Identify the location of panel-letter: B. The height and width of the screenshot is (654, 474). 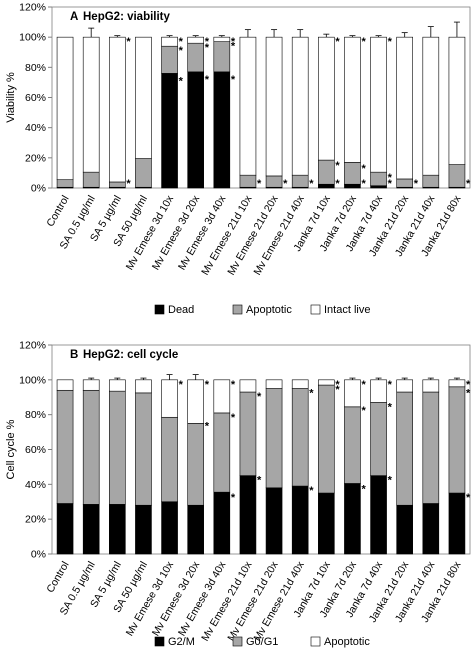
(74, 355).